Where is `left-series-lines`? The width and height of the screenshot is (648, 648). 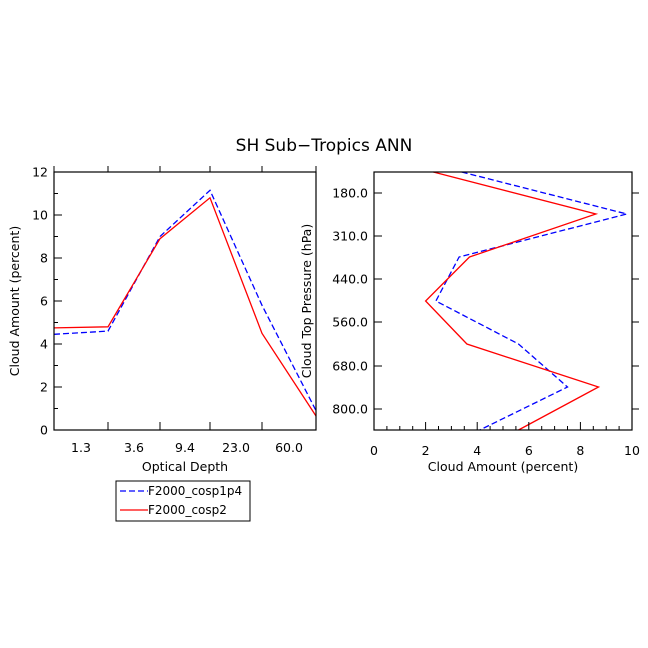 left-series-lines is located at coordinates (185, 303).